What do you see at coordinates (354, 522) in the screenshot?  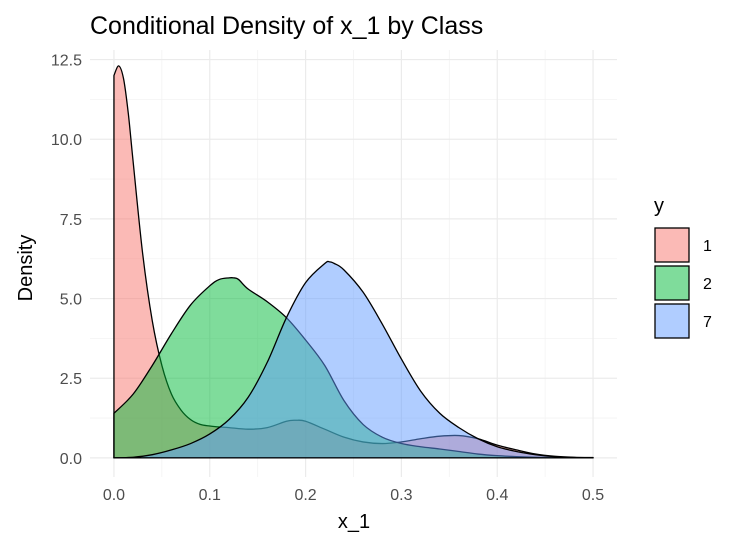 I see `x-axis-title: x_1` at bounding box center [354, 522].